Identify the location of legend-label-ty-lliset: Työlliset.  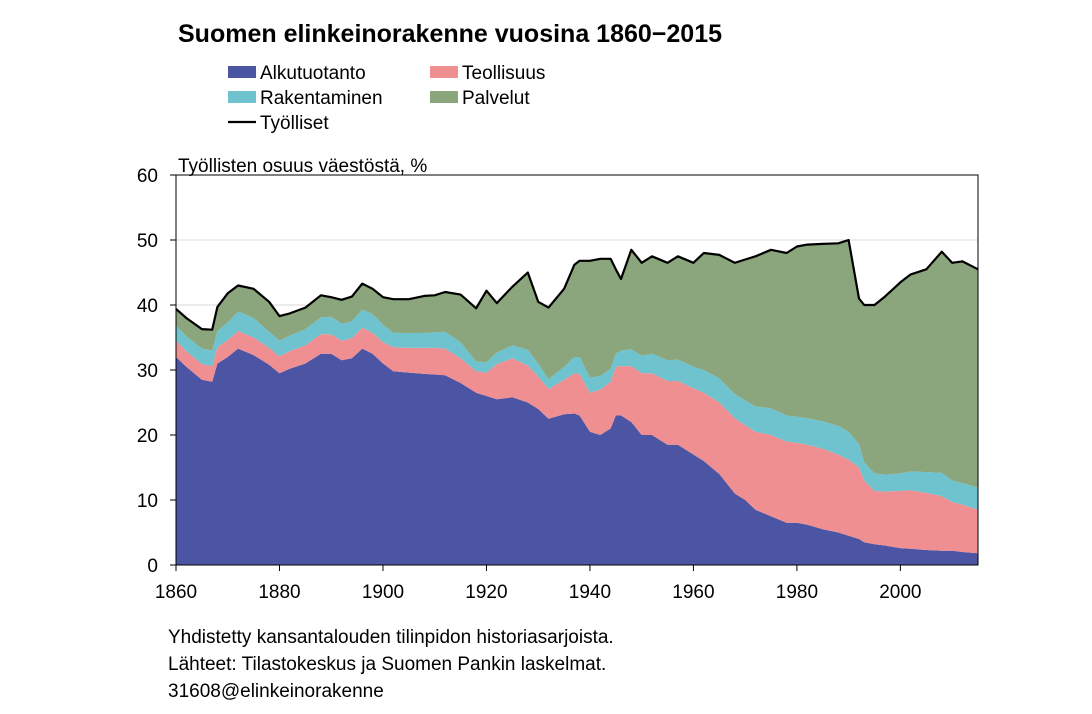
(294, 123).